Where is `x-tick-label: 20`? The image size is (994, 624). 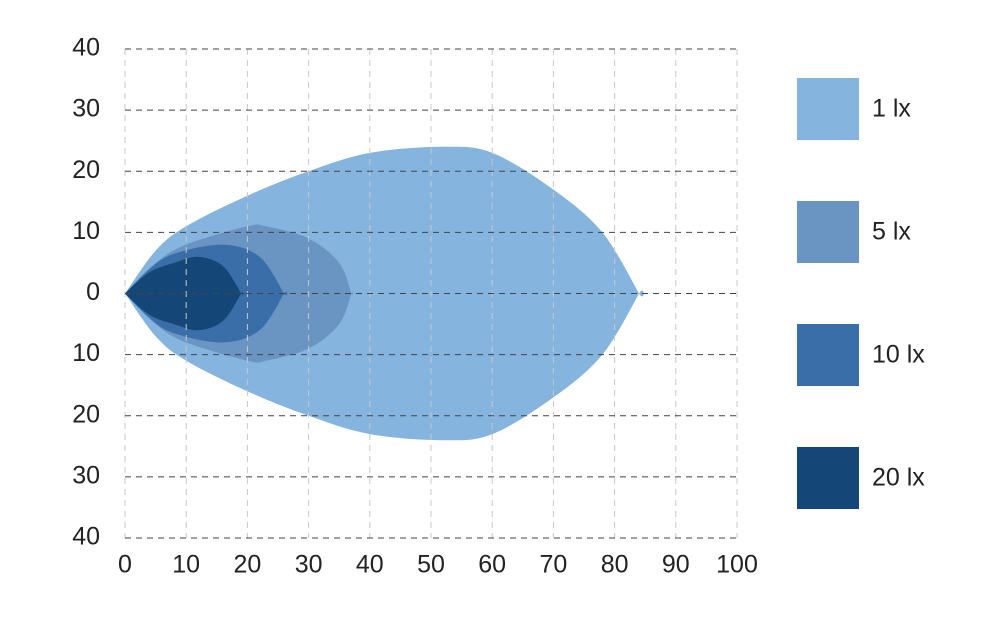
x-tick-label: 20 is located at coordinates (247, 565).